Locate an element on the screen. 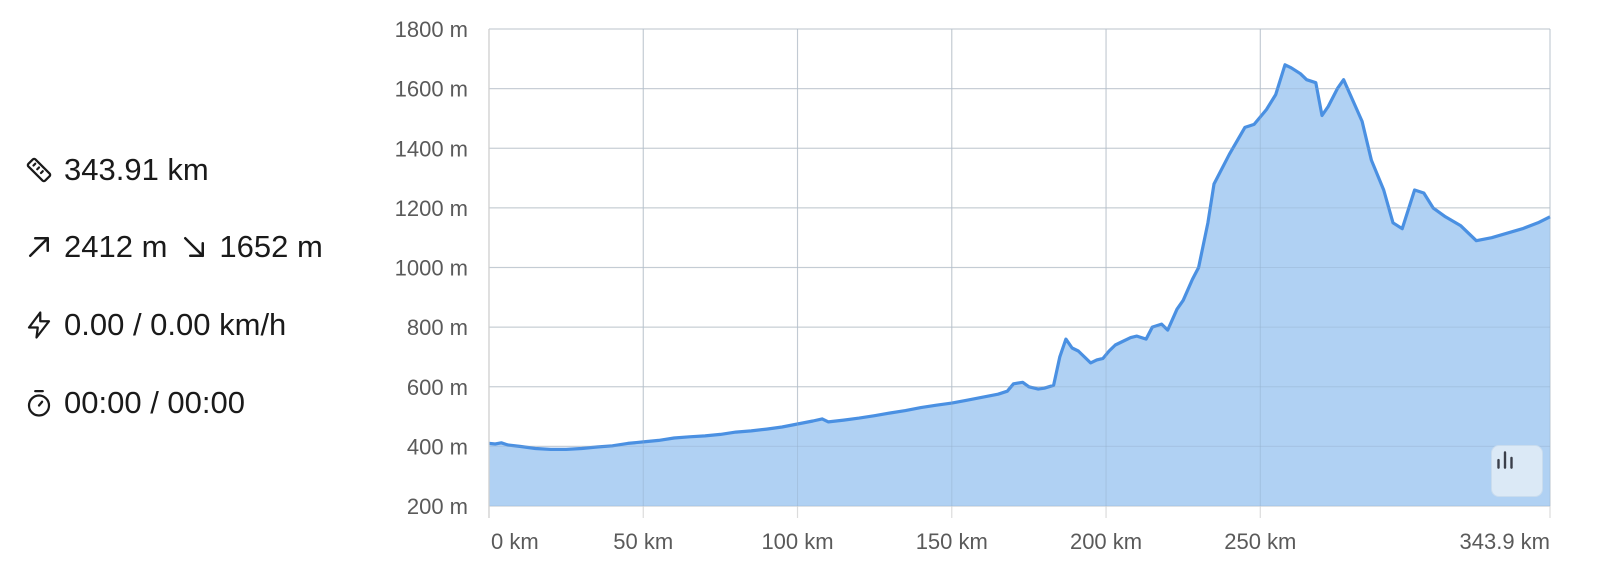 This screenshot has height=586, width=1616. y-tick-label: 200 m is located at coordinates (437, 506).